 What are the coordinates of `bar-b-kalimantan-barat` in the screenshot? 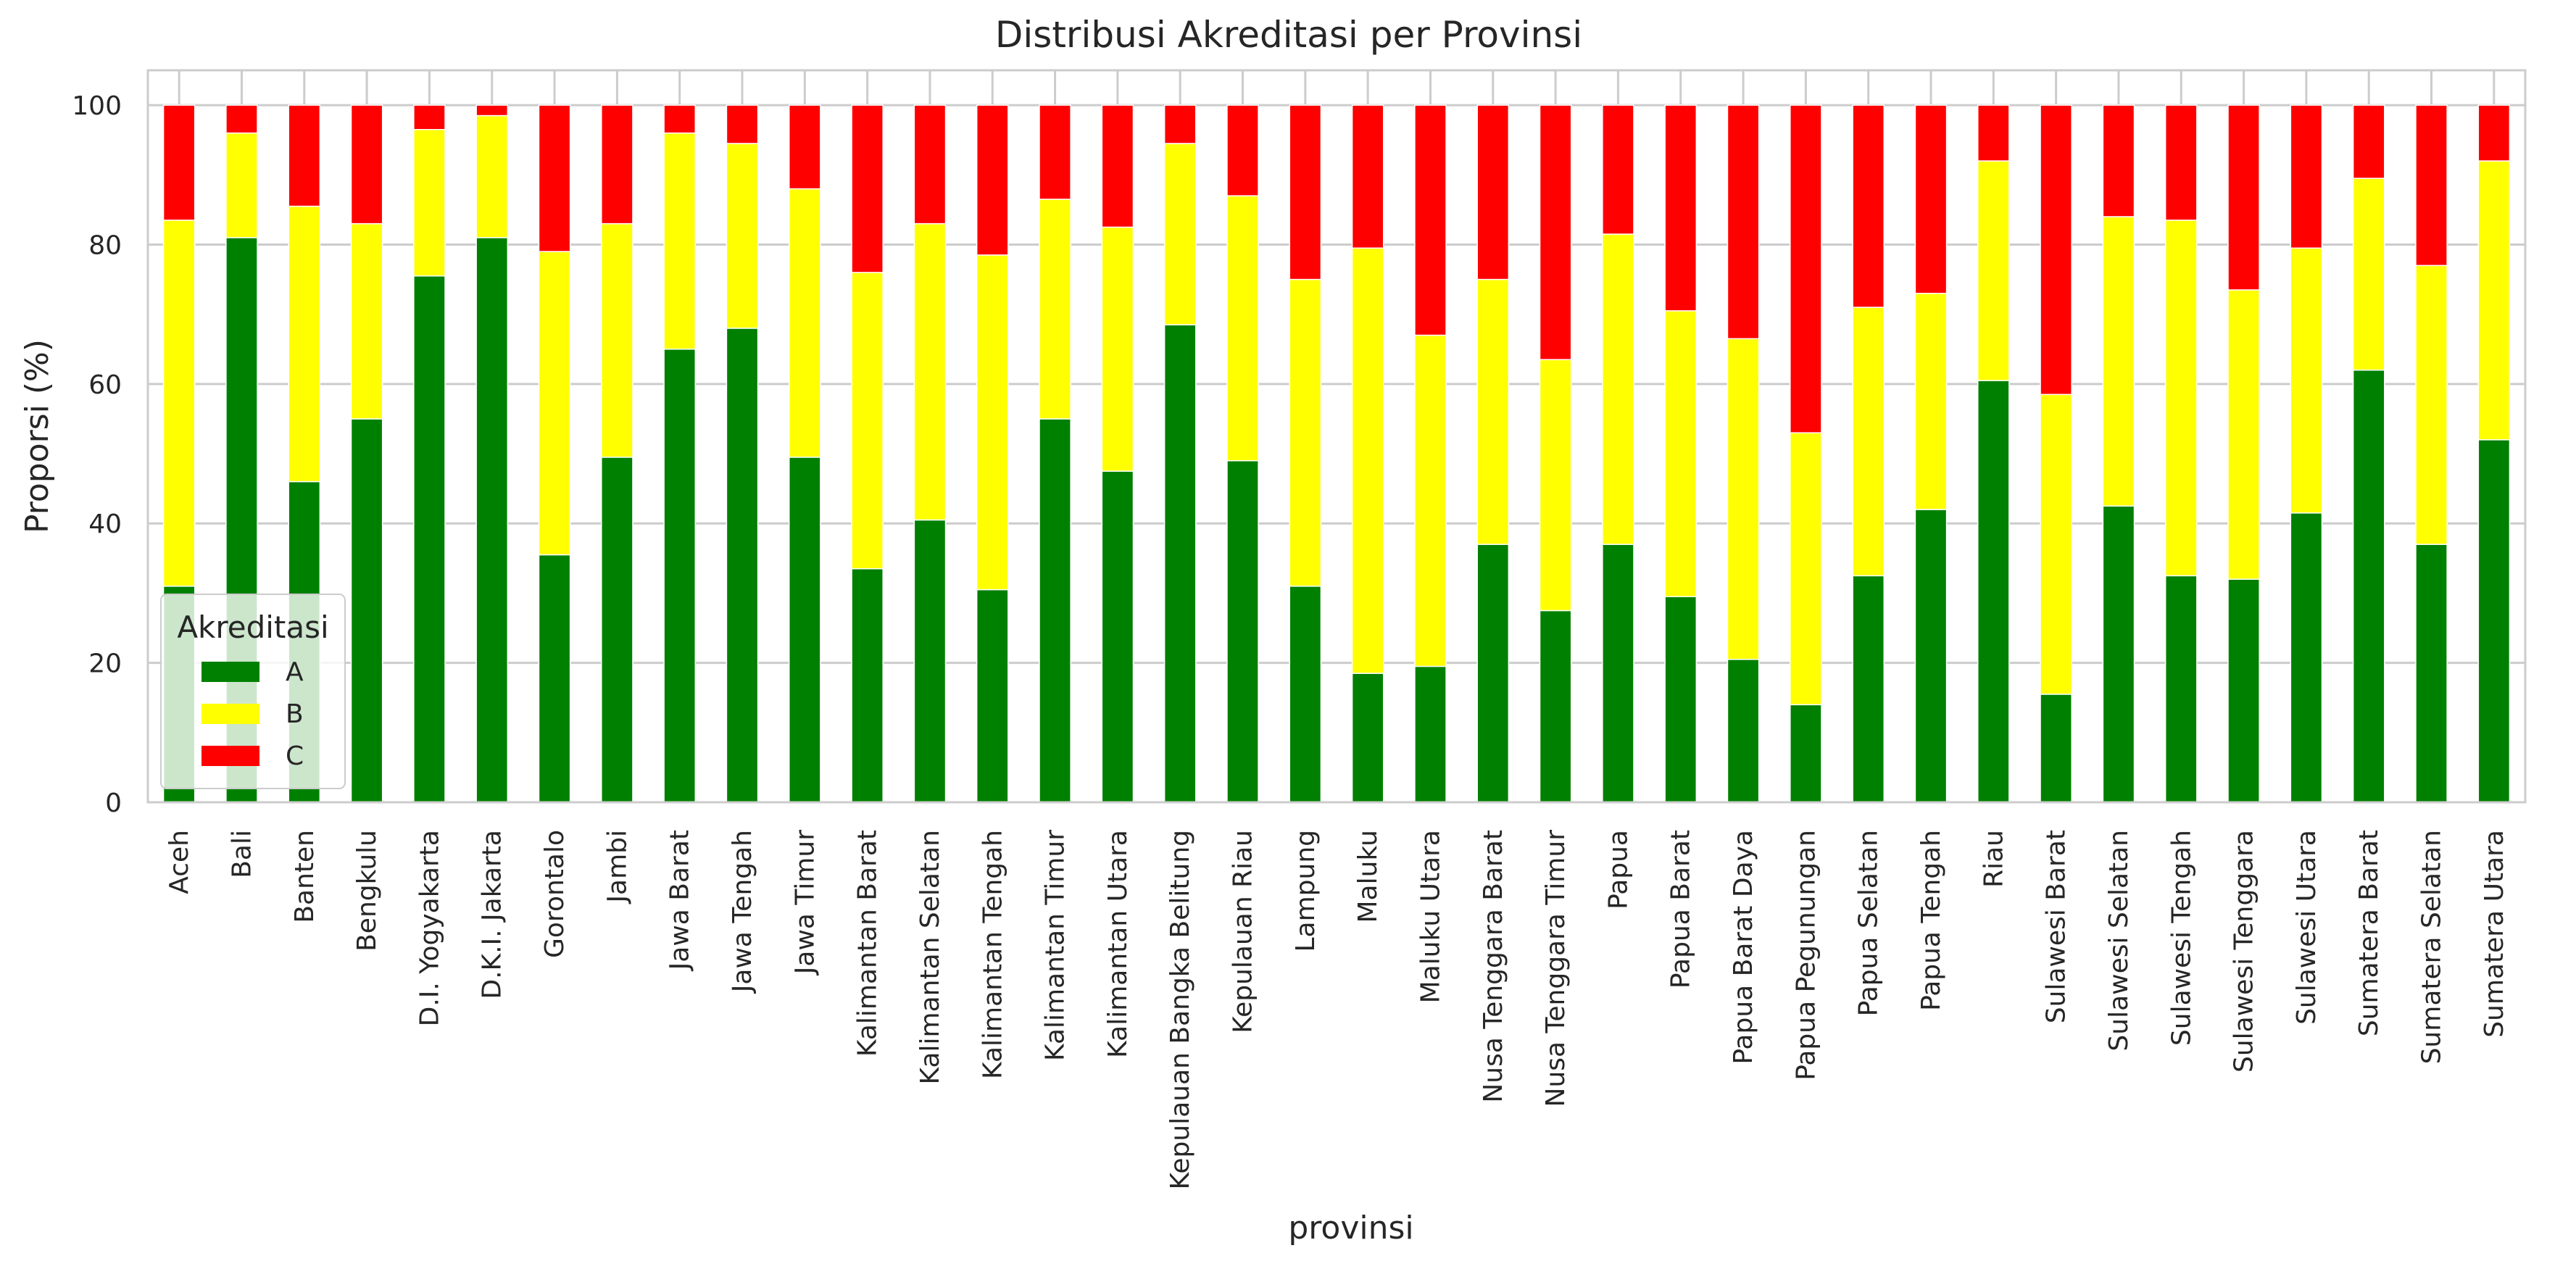 It's located at (867, 421).